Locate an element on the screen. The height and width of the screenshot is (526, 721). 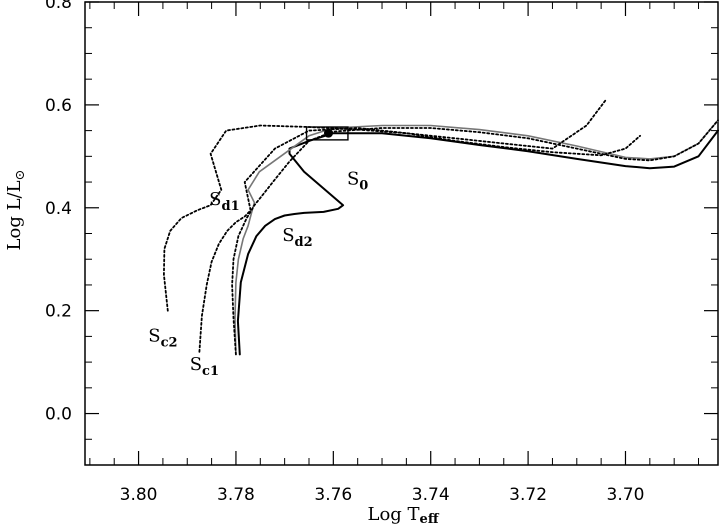
annotations: S0 Sd2 Sd1 Sc1 Sc2 is located at coordinates (258, 252).